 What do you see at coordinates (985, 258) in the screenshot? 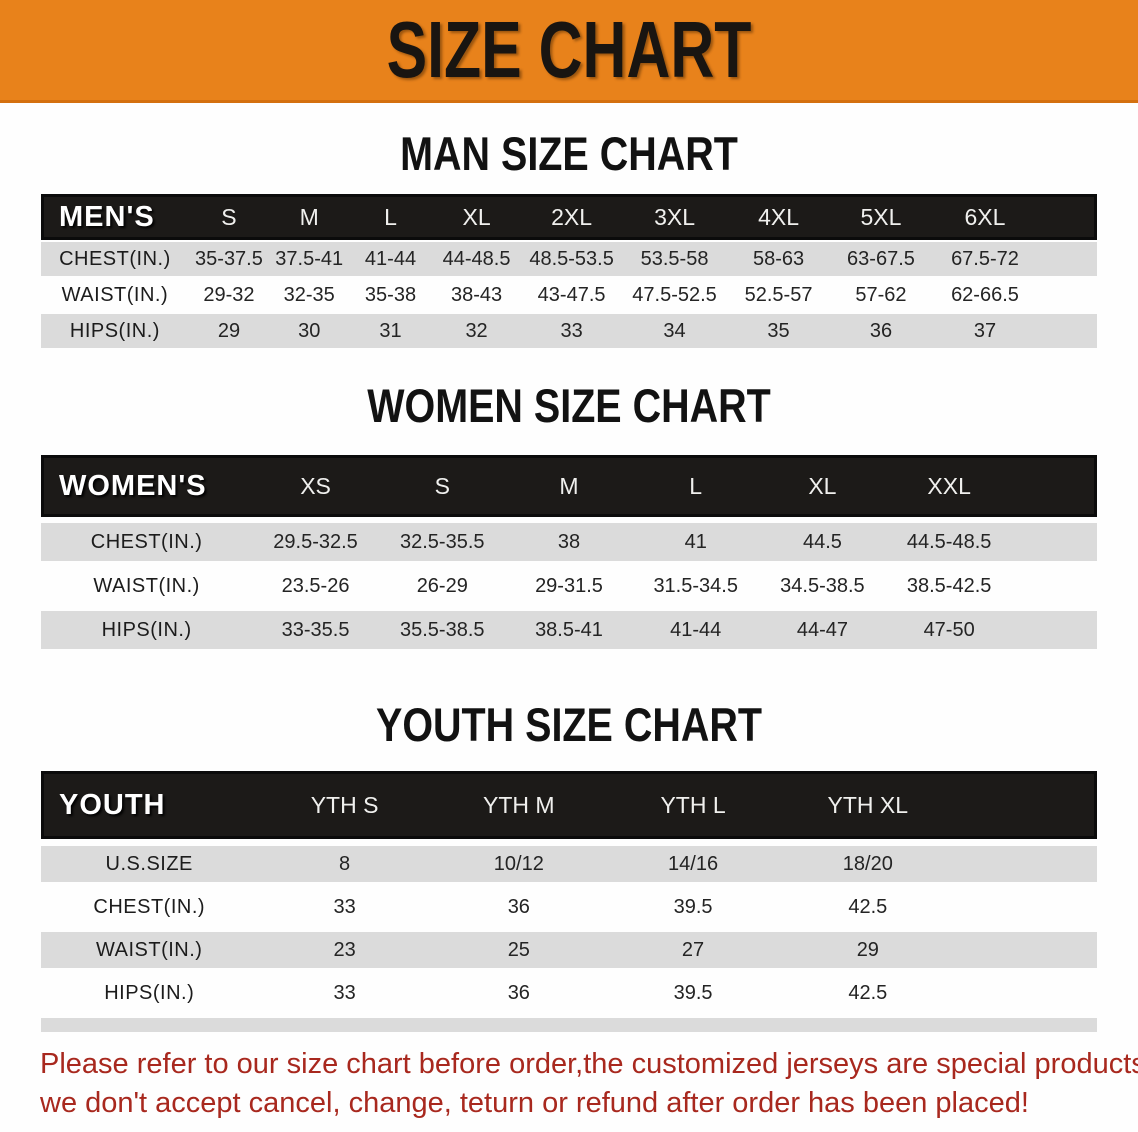
I see `size-value-cell: 67.5-72` at bounding box center [985, 258].